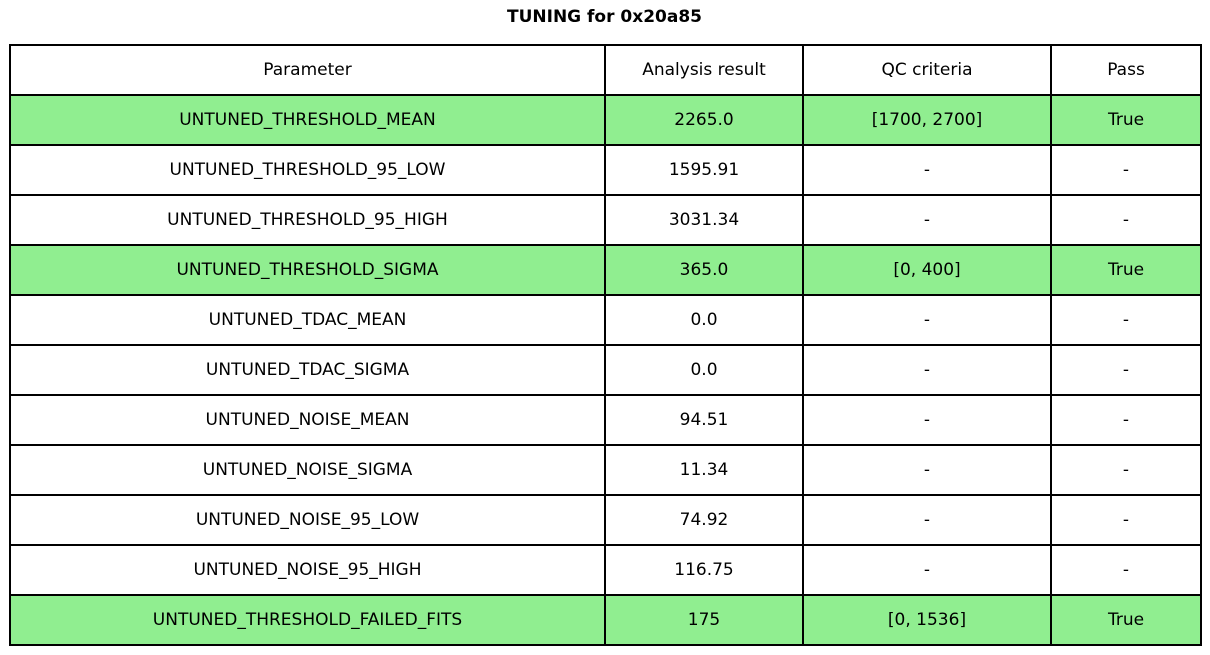  Describe the element at coordinates (307, 470) in the screenshot. I see `parameter-cell: UNTUNED_NOISE_SIGMA` at that location.